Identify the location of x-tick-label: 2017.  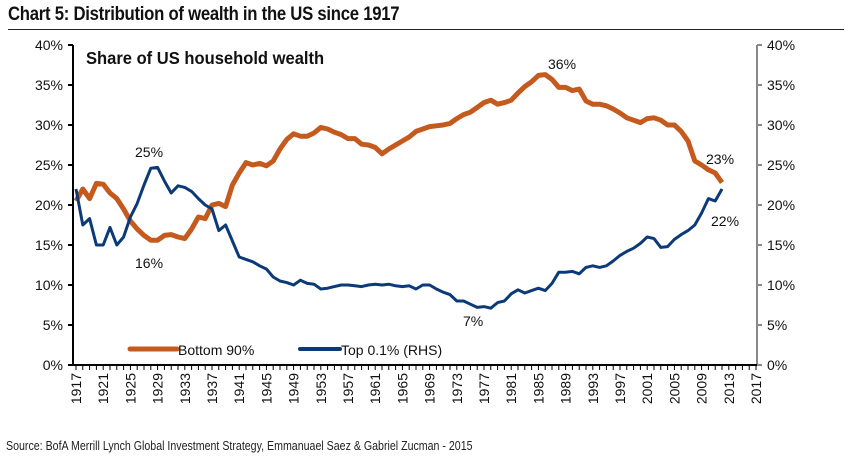
(756, 388).